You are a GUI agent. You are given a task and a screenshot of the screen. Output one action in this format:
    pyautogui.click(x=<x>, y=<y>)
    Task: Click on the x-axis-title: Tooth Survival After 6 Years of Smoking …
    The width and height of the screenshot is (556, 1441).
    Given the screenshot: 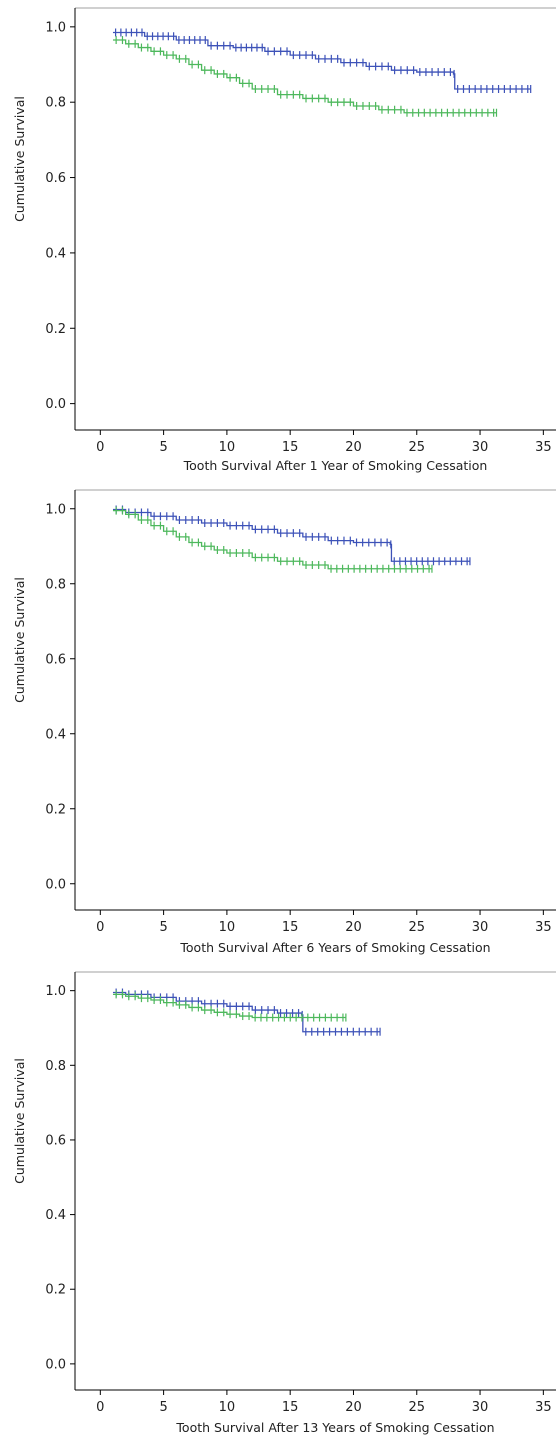 What is the action you would take?
    pyautogui.click(x=334, y=947)
    